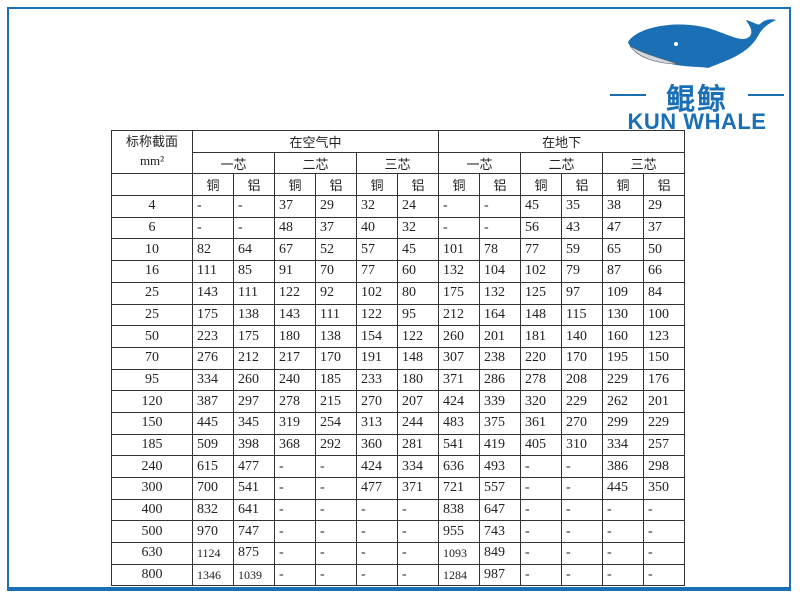 The width and height of the screenshot is (800, 600). Describe the element at coordinates (398, 271) in the screenshot. I see `table-row: 16 111 85 91 70 77 60 132 104 102 79 87 66` at that location.